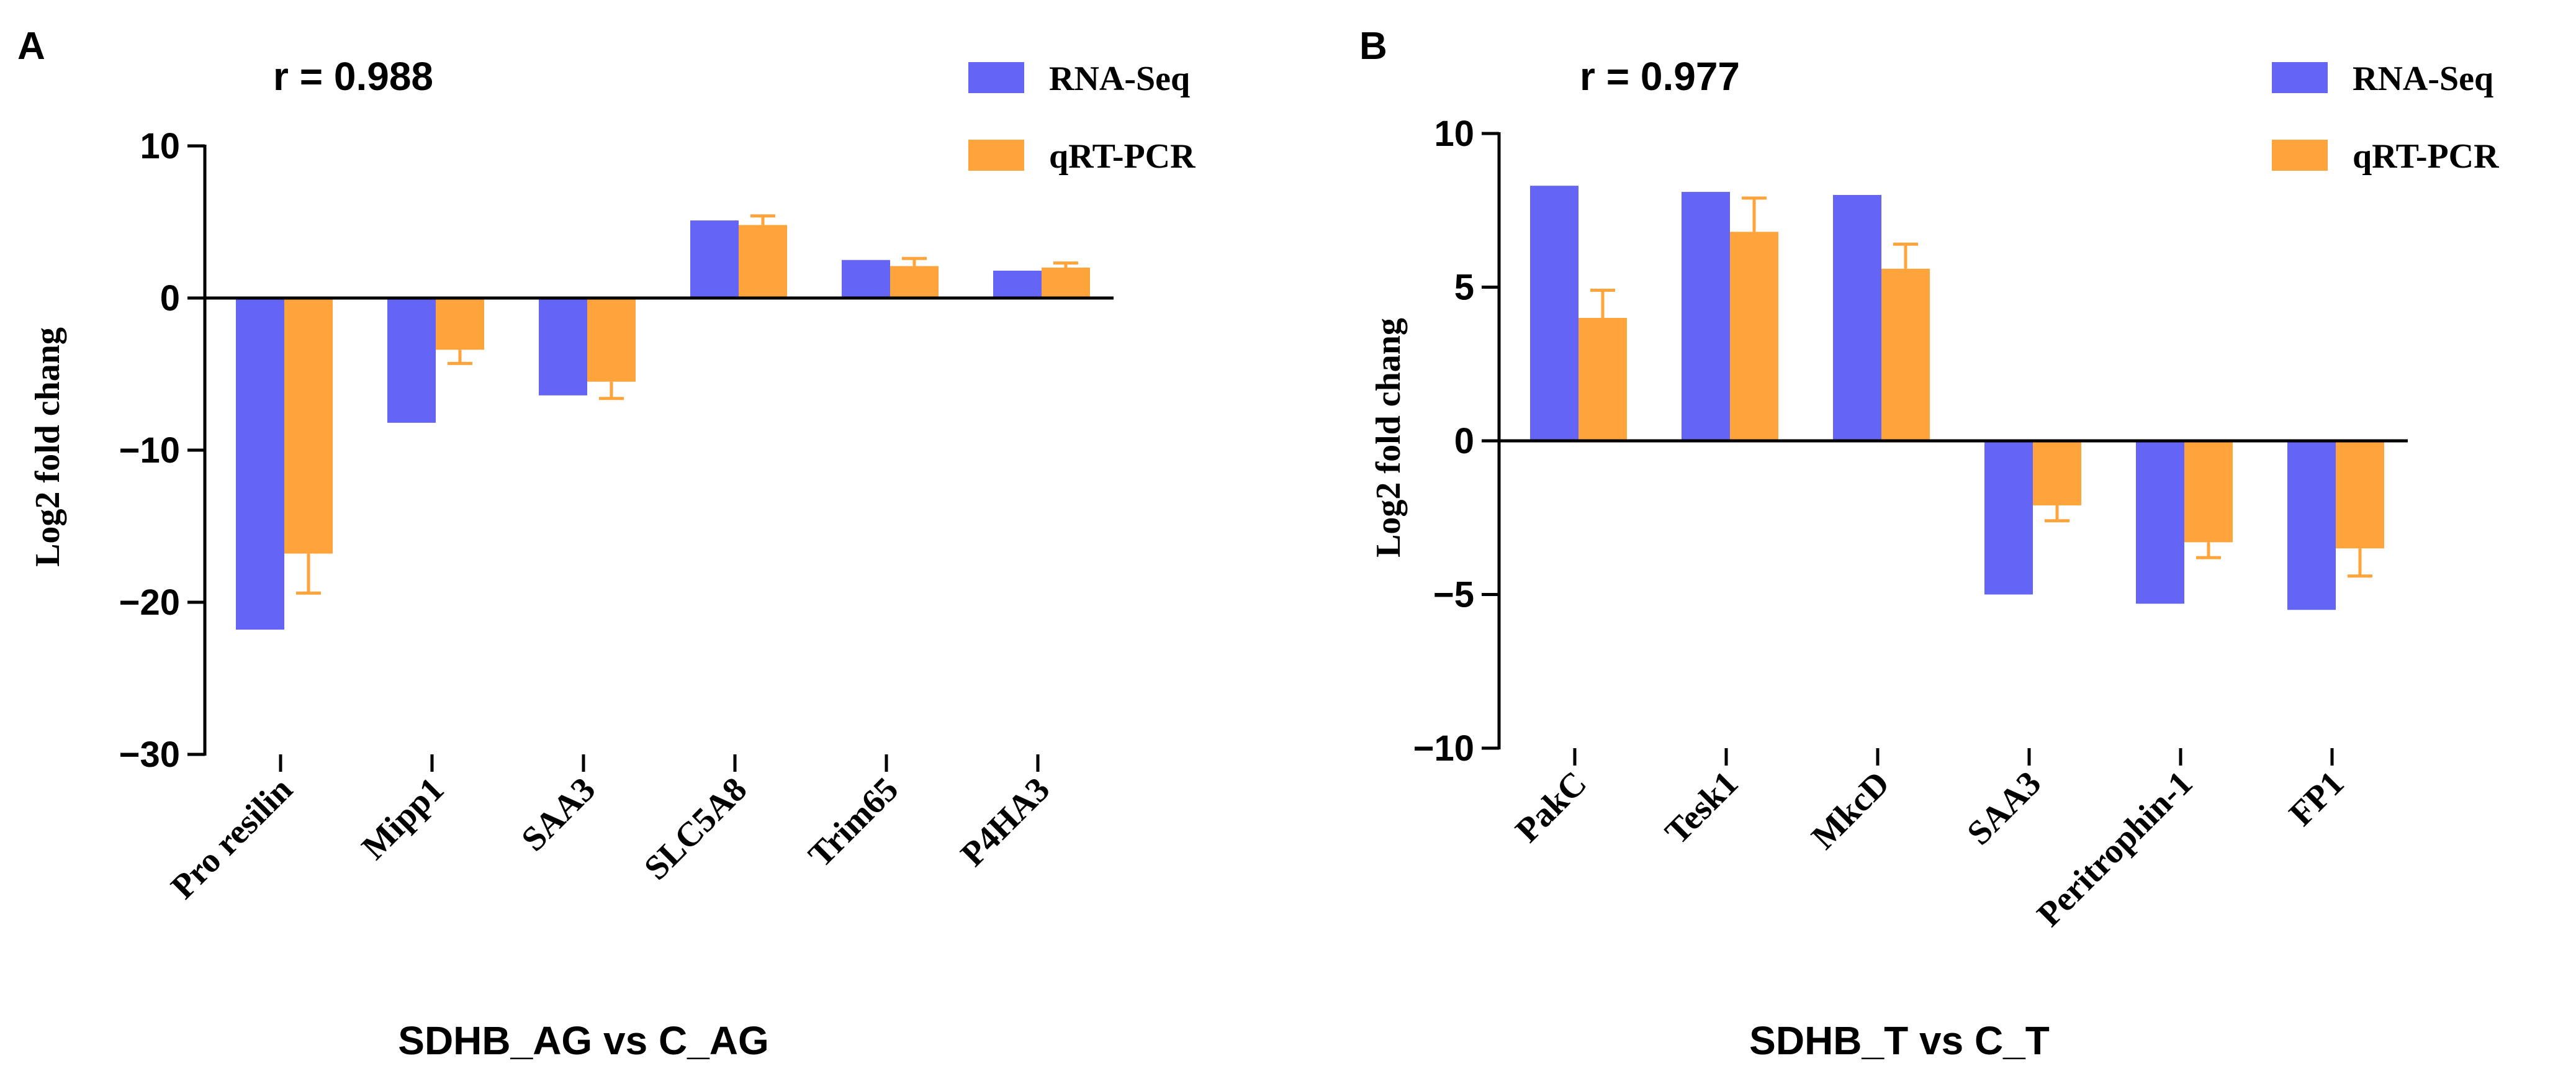 The image size is (2576, 1076). Describe the element at coordinates (308, 426) in the screenshot. I see `bar-qrt-pcr-pro-resilin` at that location.